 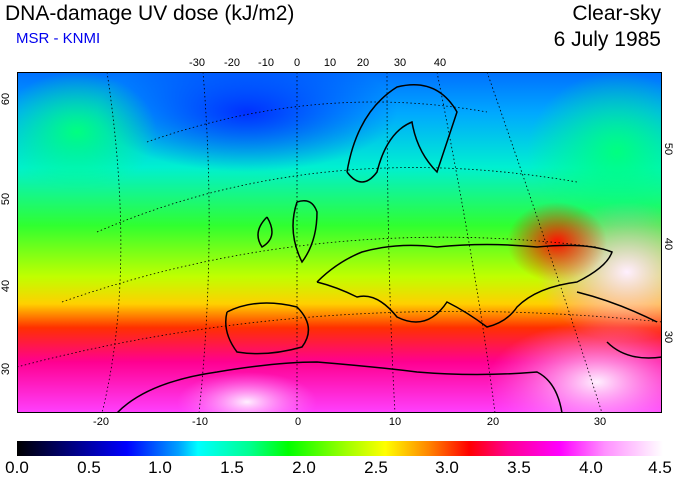 What do you see at coordinates (6, 199) in the screenshot?
I see `left-lat-tick: 50` at bounding box center [6, 199].